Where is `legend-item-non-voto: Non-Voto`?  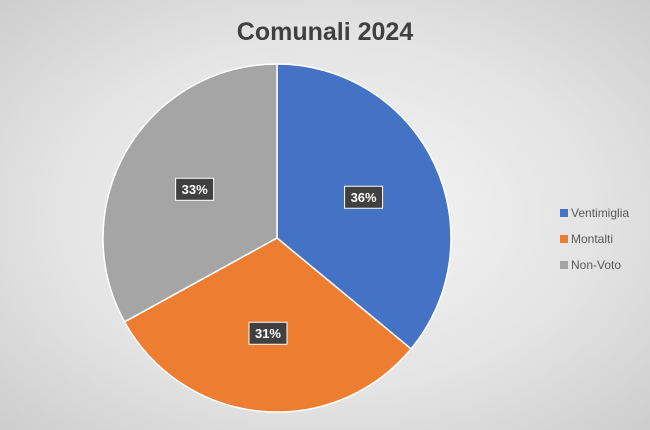
legend-item-non-voto: Non-Voto is located at coordinates (590, 265).